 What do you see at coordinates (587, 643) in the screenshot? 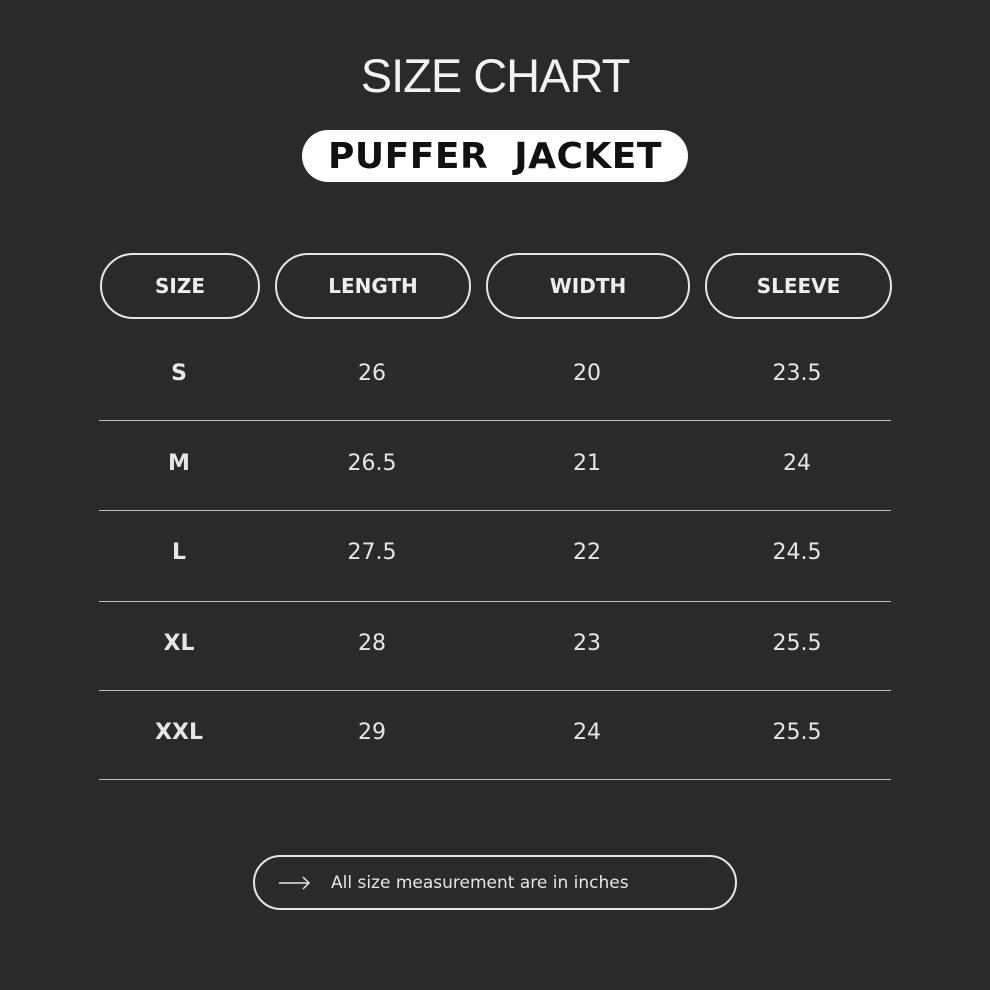
I see `measurement-cell: 23` at bounding box center [587, 643].